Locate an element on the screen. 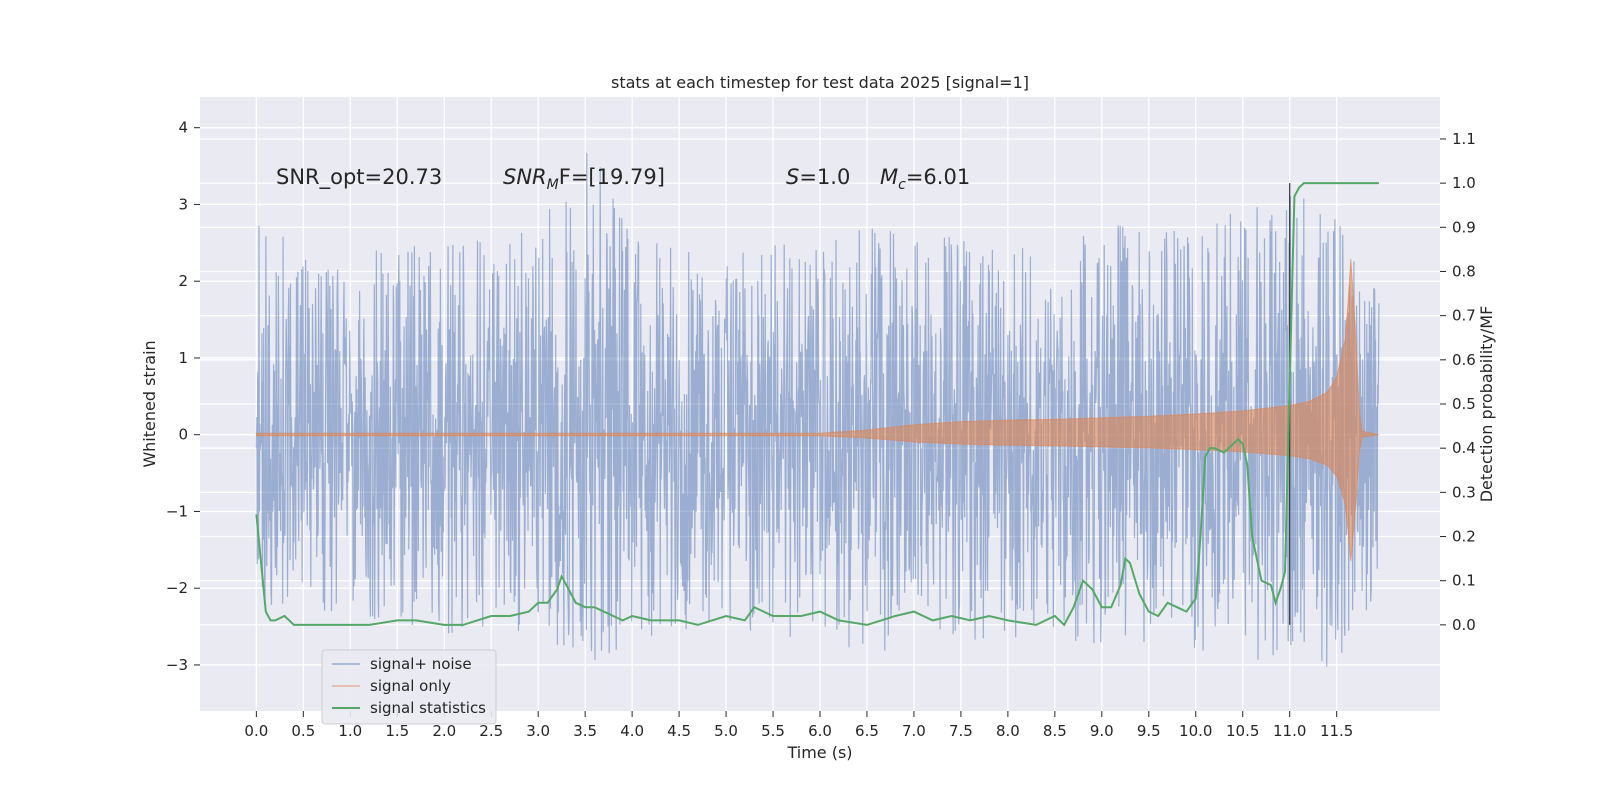  y-left-tick-label-5: −1 is located at coordinates (177, 511).